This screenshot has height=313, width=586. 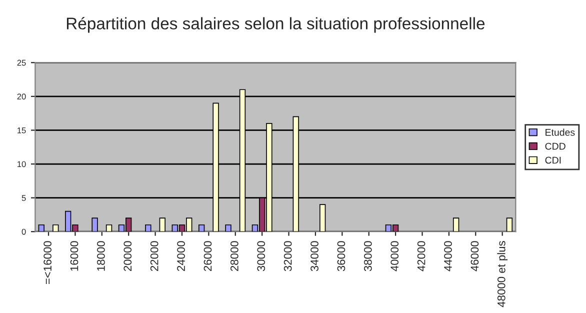 What do you see at coordinates (474, 256) in the screenshot?
I see `x-tick-label: 46000` at bounding box center [474, 256].